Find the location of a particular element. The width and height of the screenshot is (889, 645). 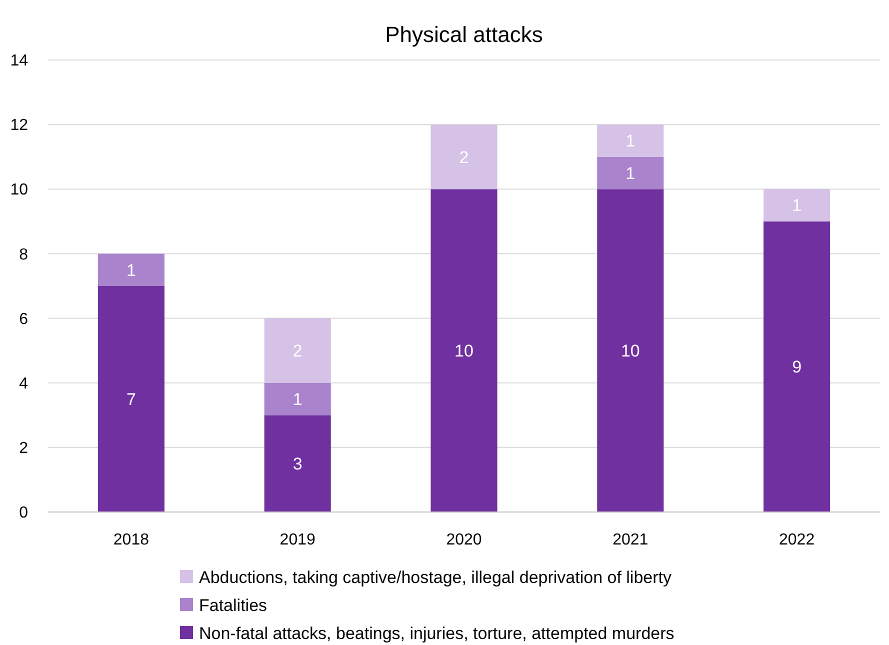

y-tick-label: 14 is located at coordinates (19, 61).